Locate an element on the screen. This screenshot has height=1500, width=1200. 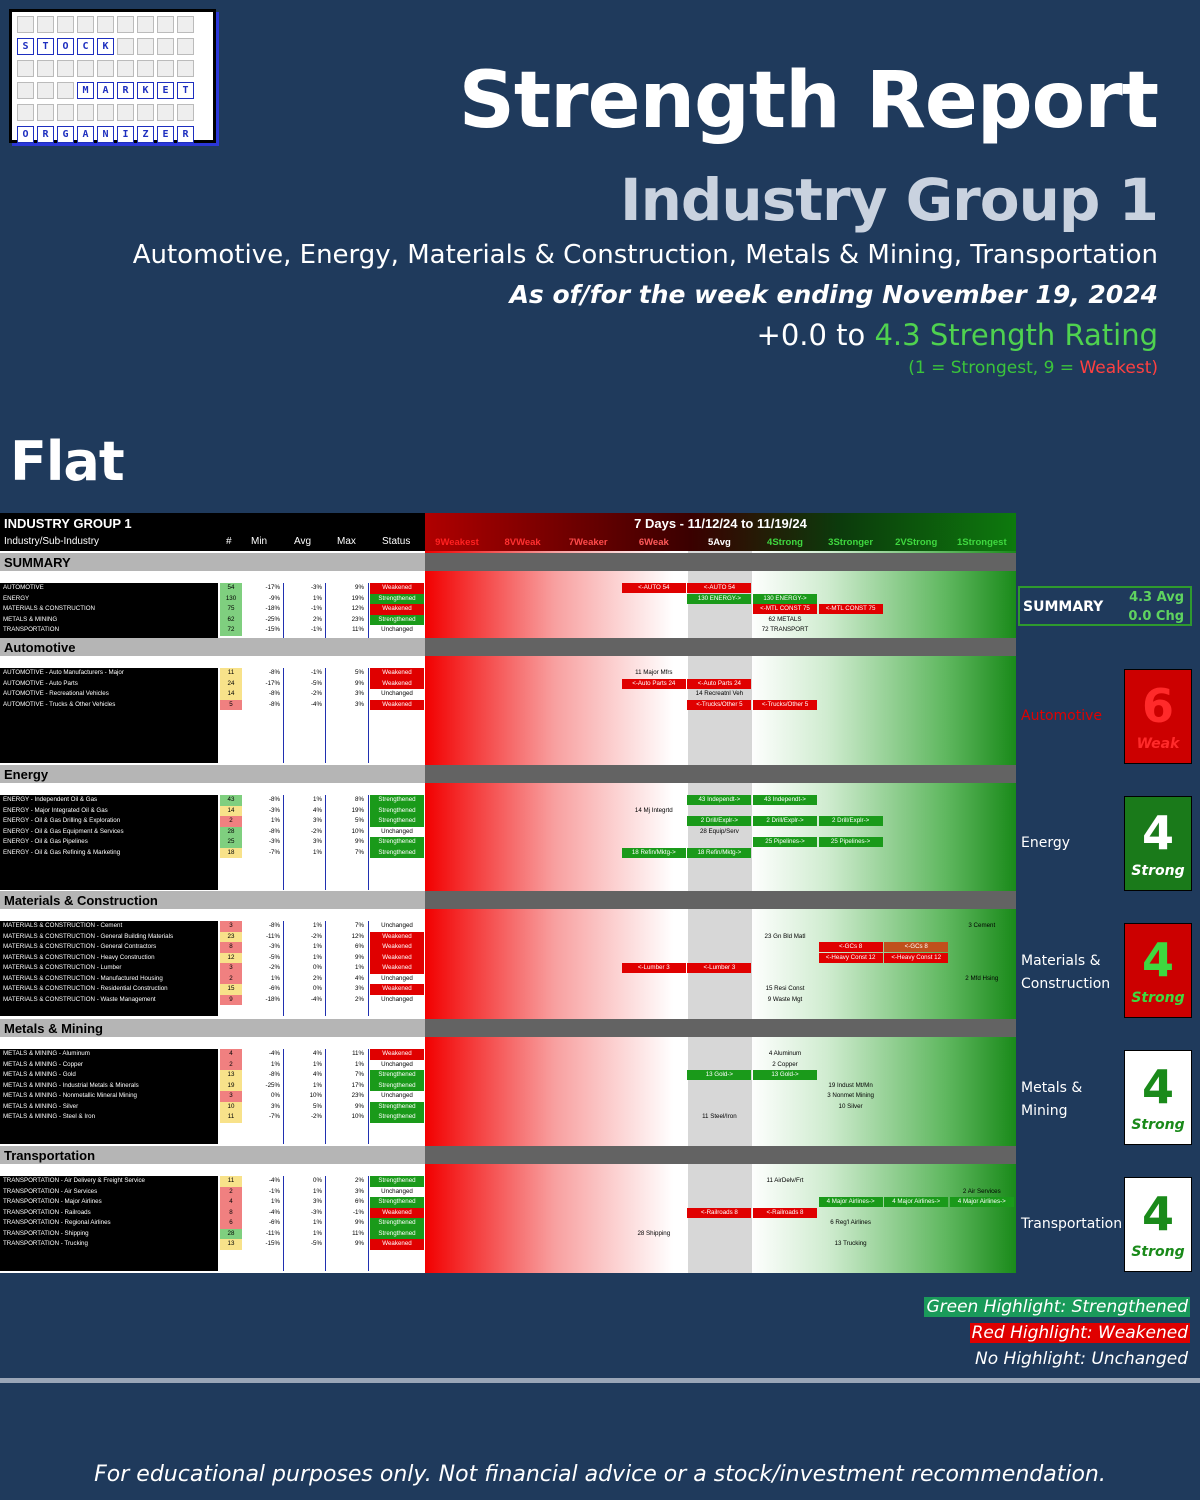
row-min: -5% is located at coordinates (274, 957).